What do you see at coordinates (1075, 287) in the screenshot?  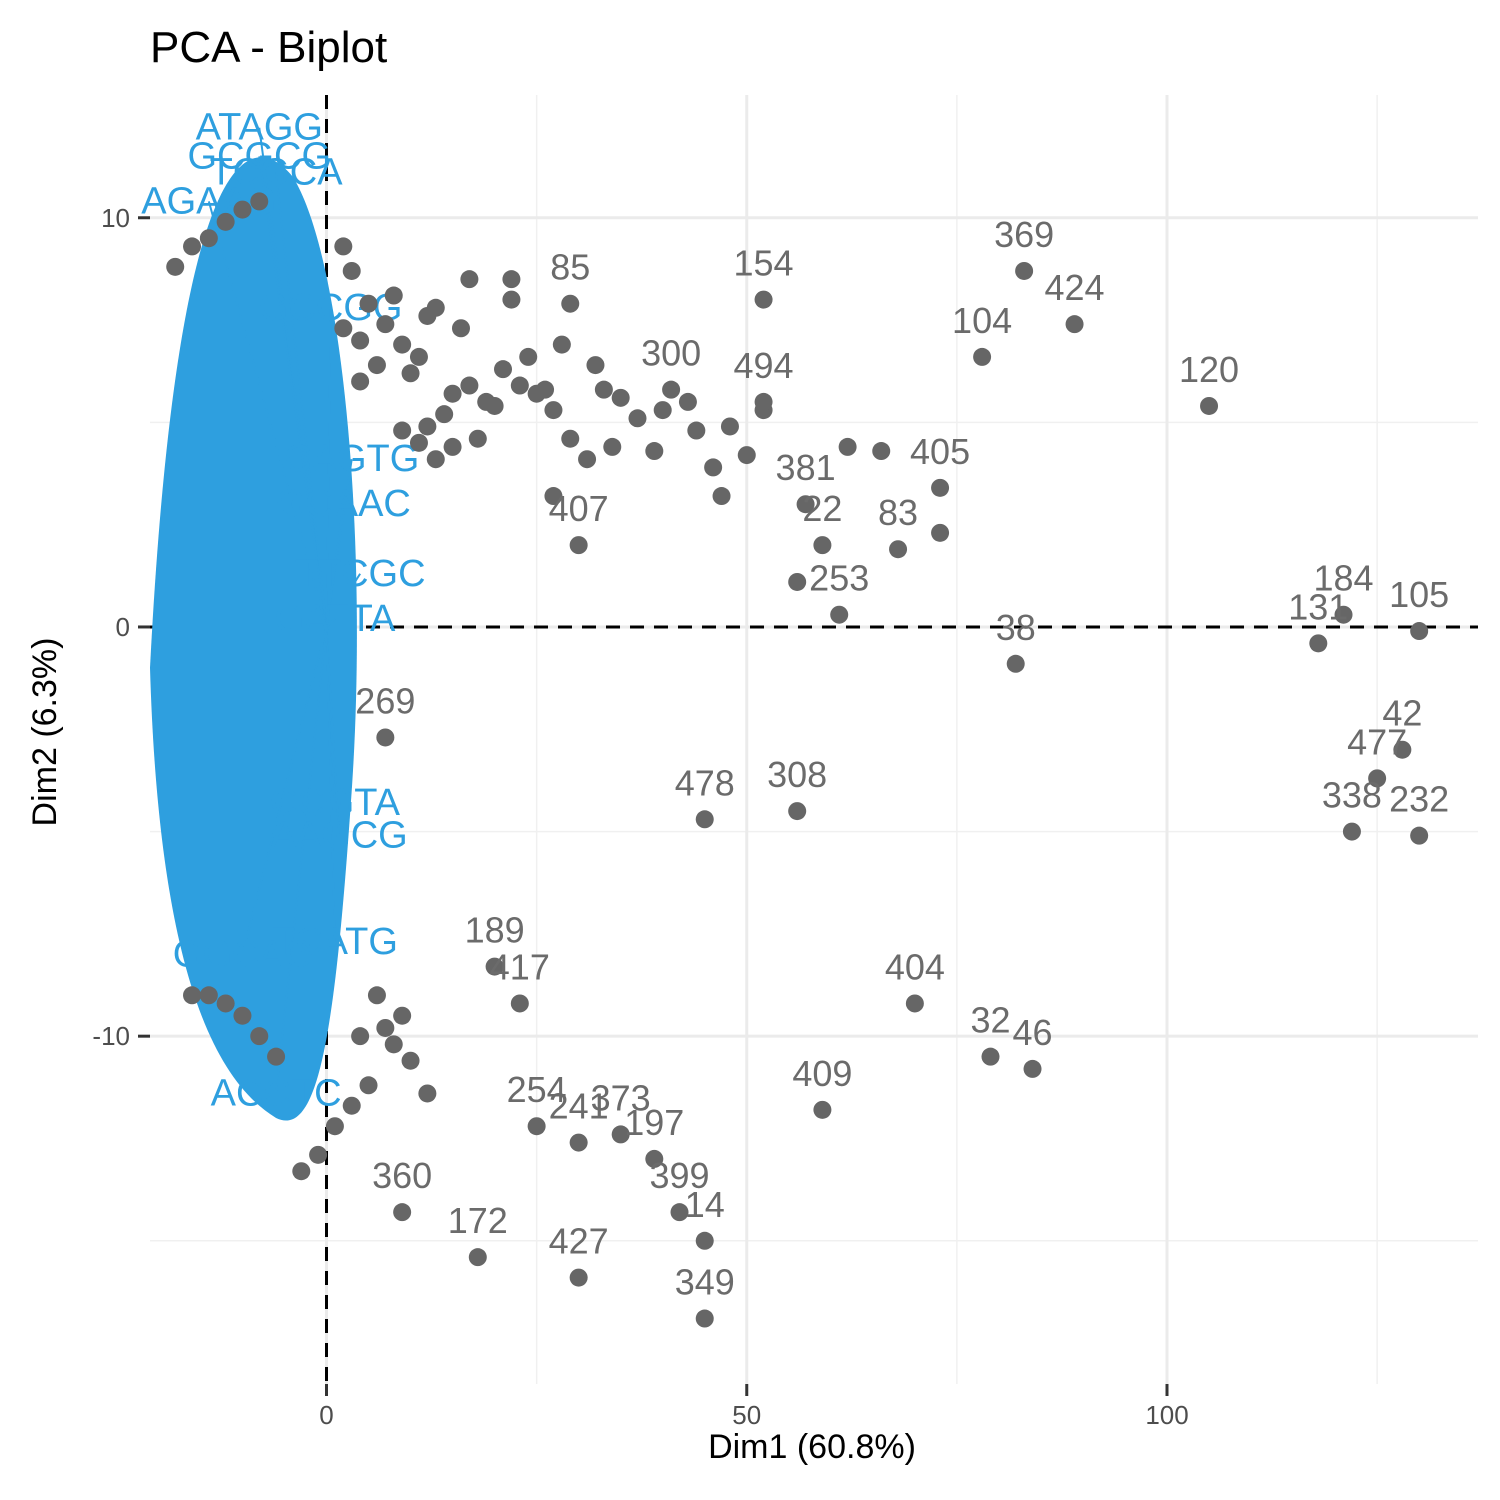 I see `individual-point-label: 424` at bounding box center [1075, 287].